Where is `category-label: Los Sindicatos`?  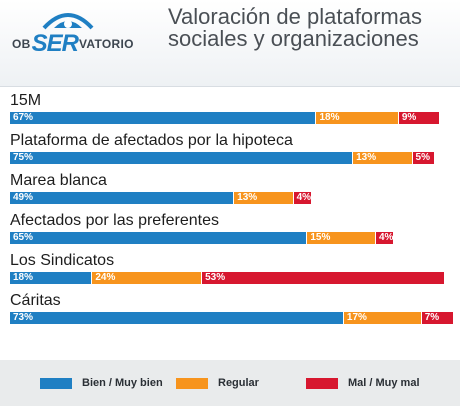 category-label: Los Sindicatos is located at coordinates (62, 260).